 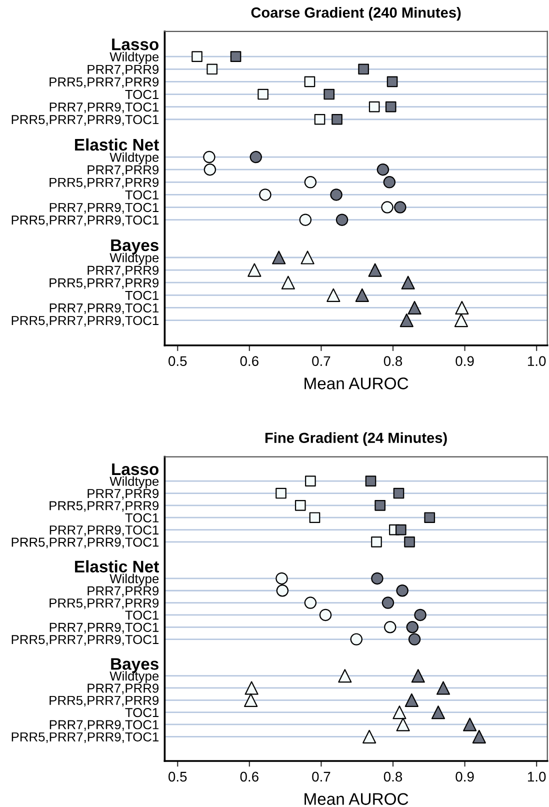 What do you see at coordinates (134, 247) in the screenshot?
I see `y-tick-label: Bayes` at bounding box center [134, 247].